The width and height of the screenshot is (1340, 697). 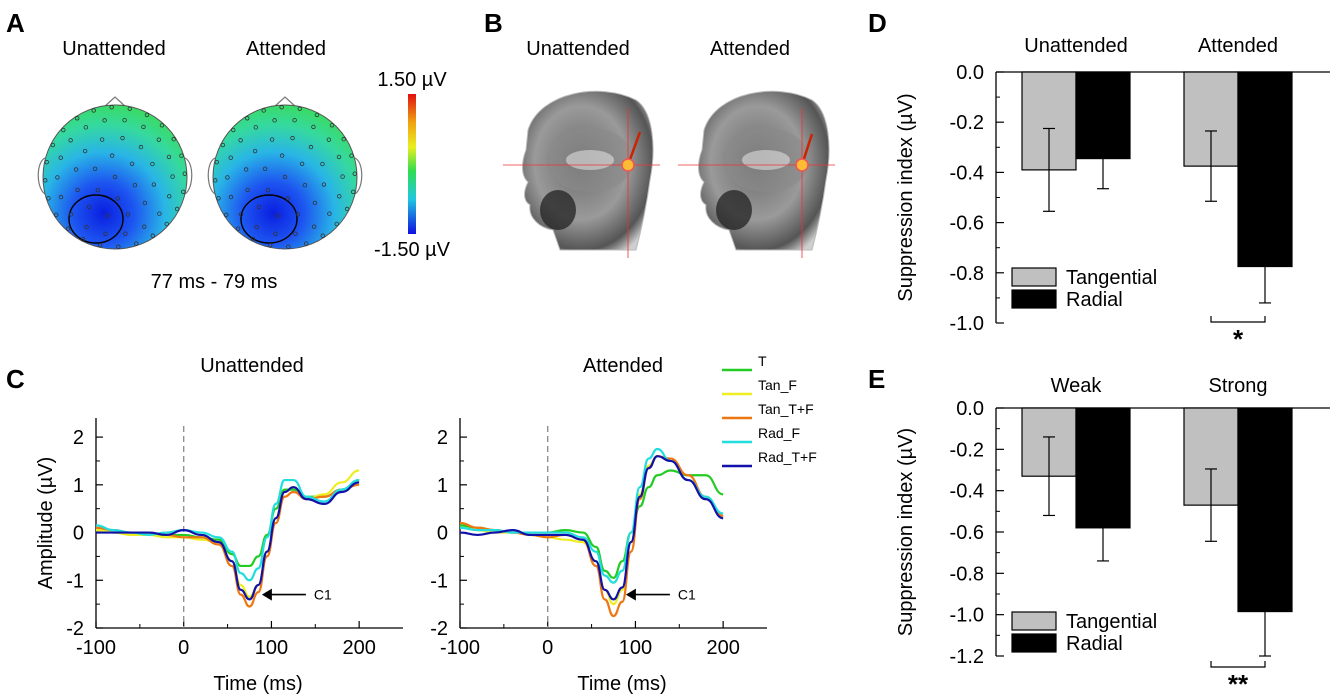 What do you see at coordinates (659, 133) in the screenshot?
I see `panel-b: B Unattended Attended` at bounding box center [659, 133].